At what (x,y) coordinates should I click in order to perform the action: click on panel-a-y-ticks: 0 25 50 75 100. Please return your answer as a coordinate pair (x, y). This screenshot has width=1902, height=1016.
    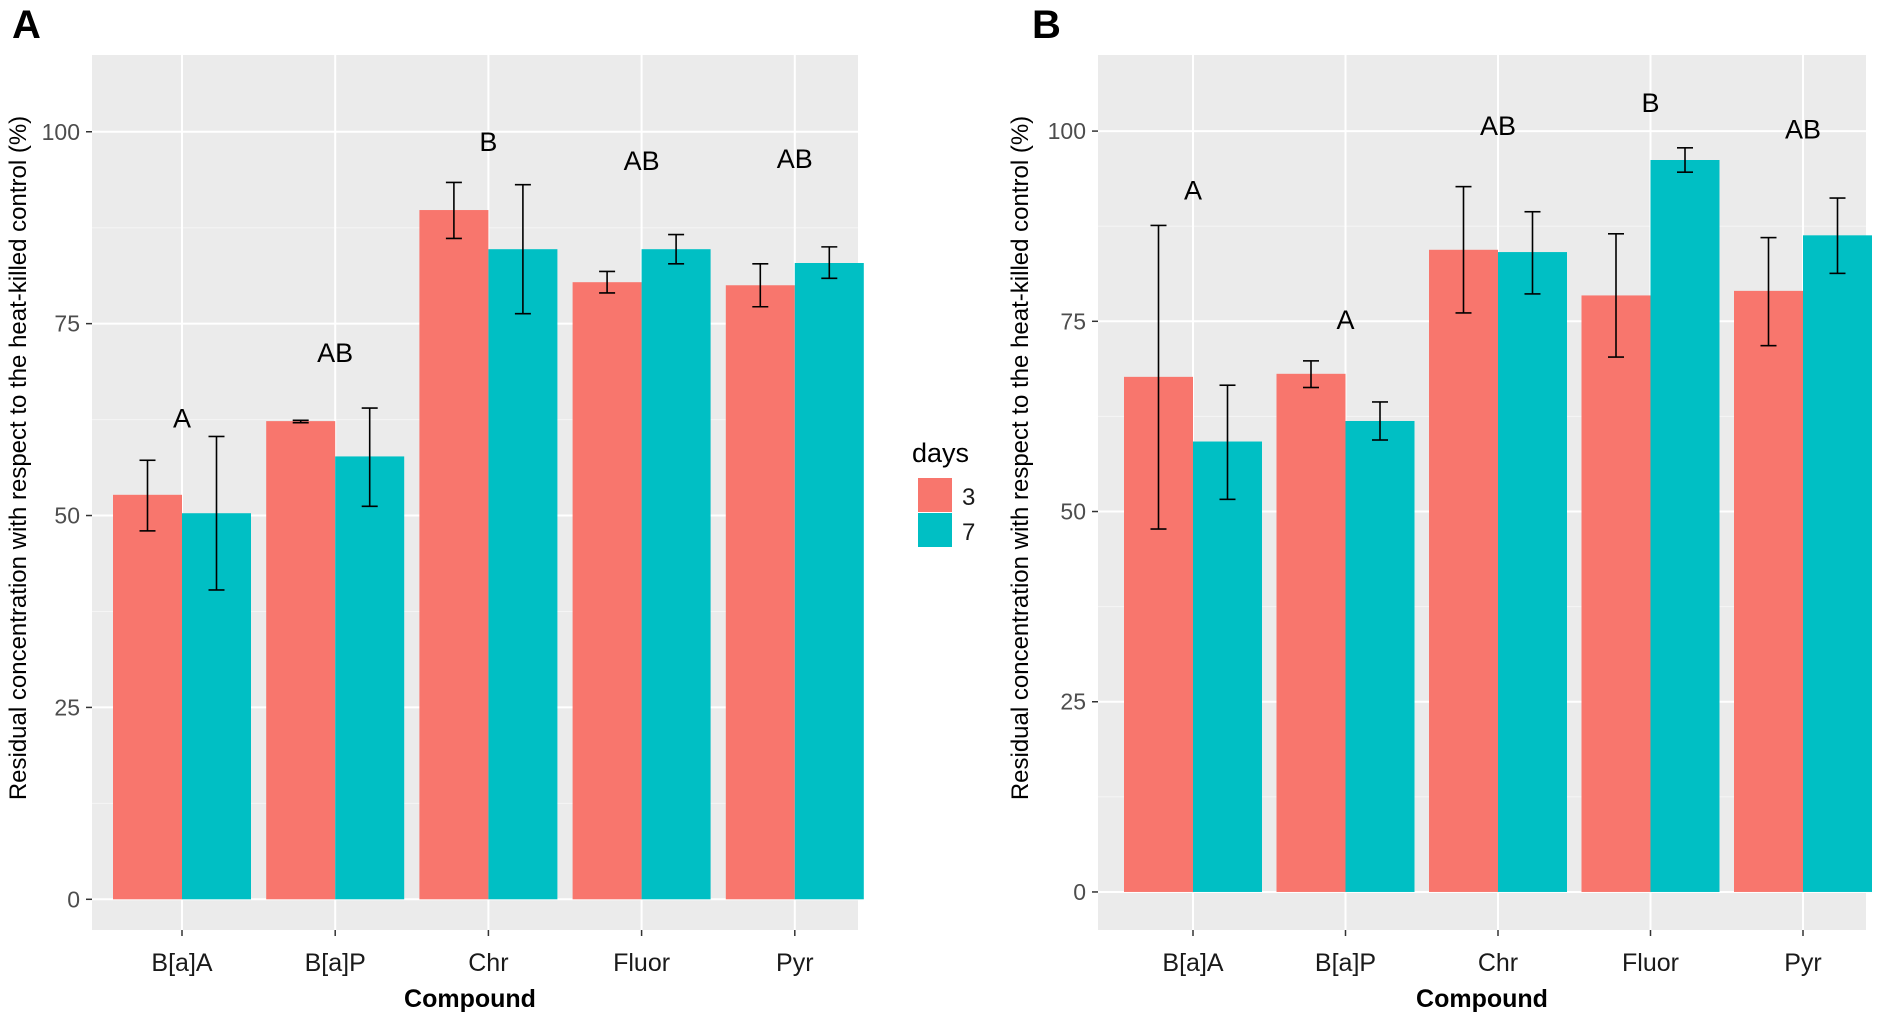
    Looking at the image, I should click on (67, 515).